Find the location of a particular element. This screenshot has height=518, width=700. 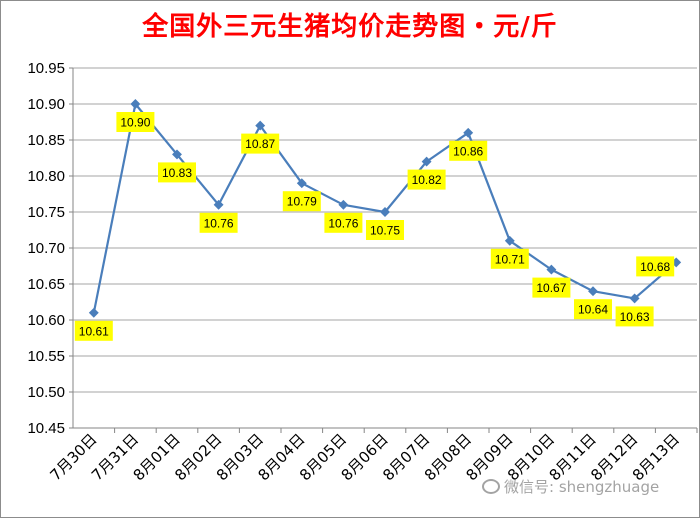

y-tick-label: 10.95 is located at coordinates (46, 68).